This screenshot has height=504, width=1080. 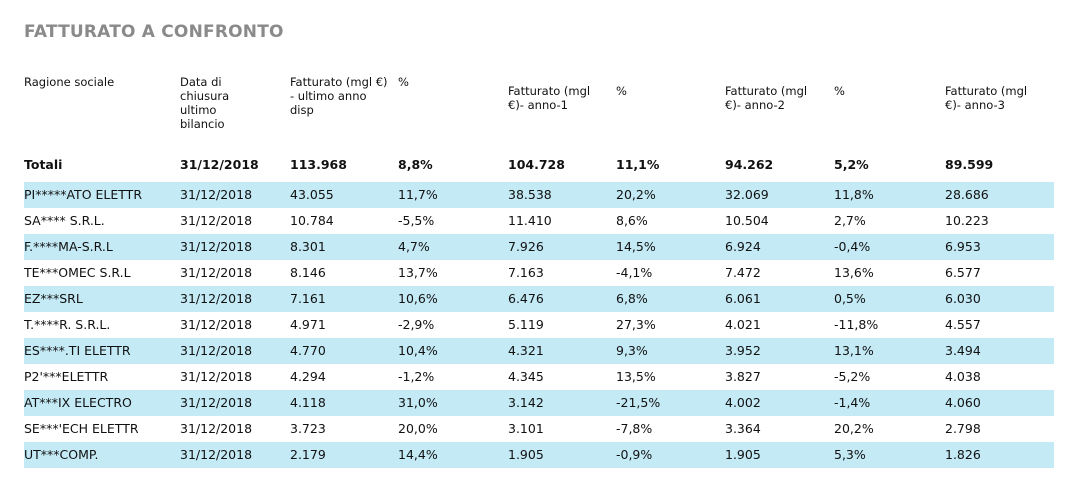 What do you see at coordinates (743, 376) in the screenshot?
I see `fatturato-anno-2: 3.827` at bounding box center [743, 376].